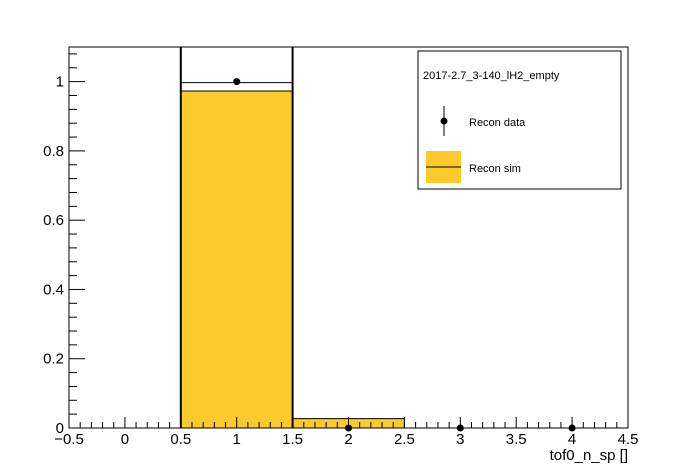 The width and height of the screenshot is (698, 476). What do you see at coordinates (572, 439) in the screenshot?
I see `x-tick-label-9: 4` at bounding box center [572, 439].